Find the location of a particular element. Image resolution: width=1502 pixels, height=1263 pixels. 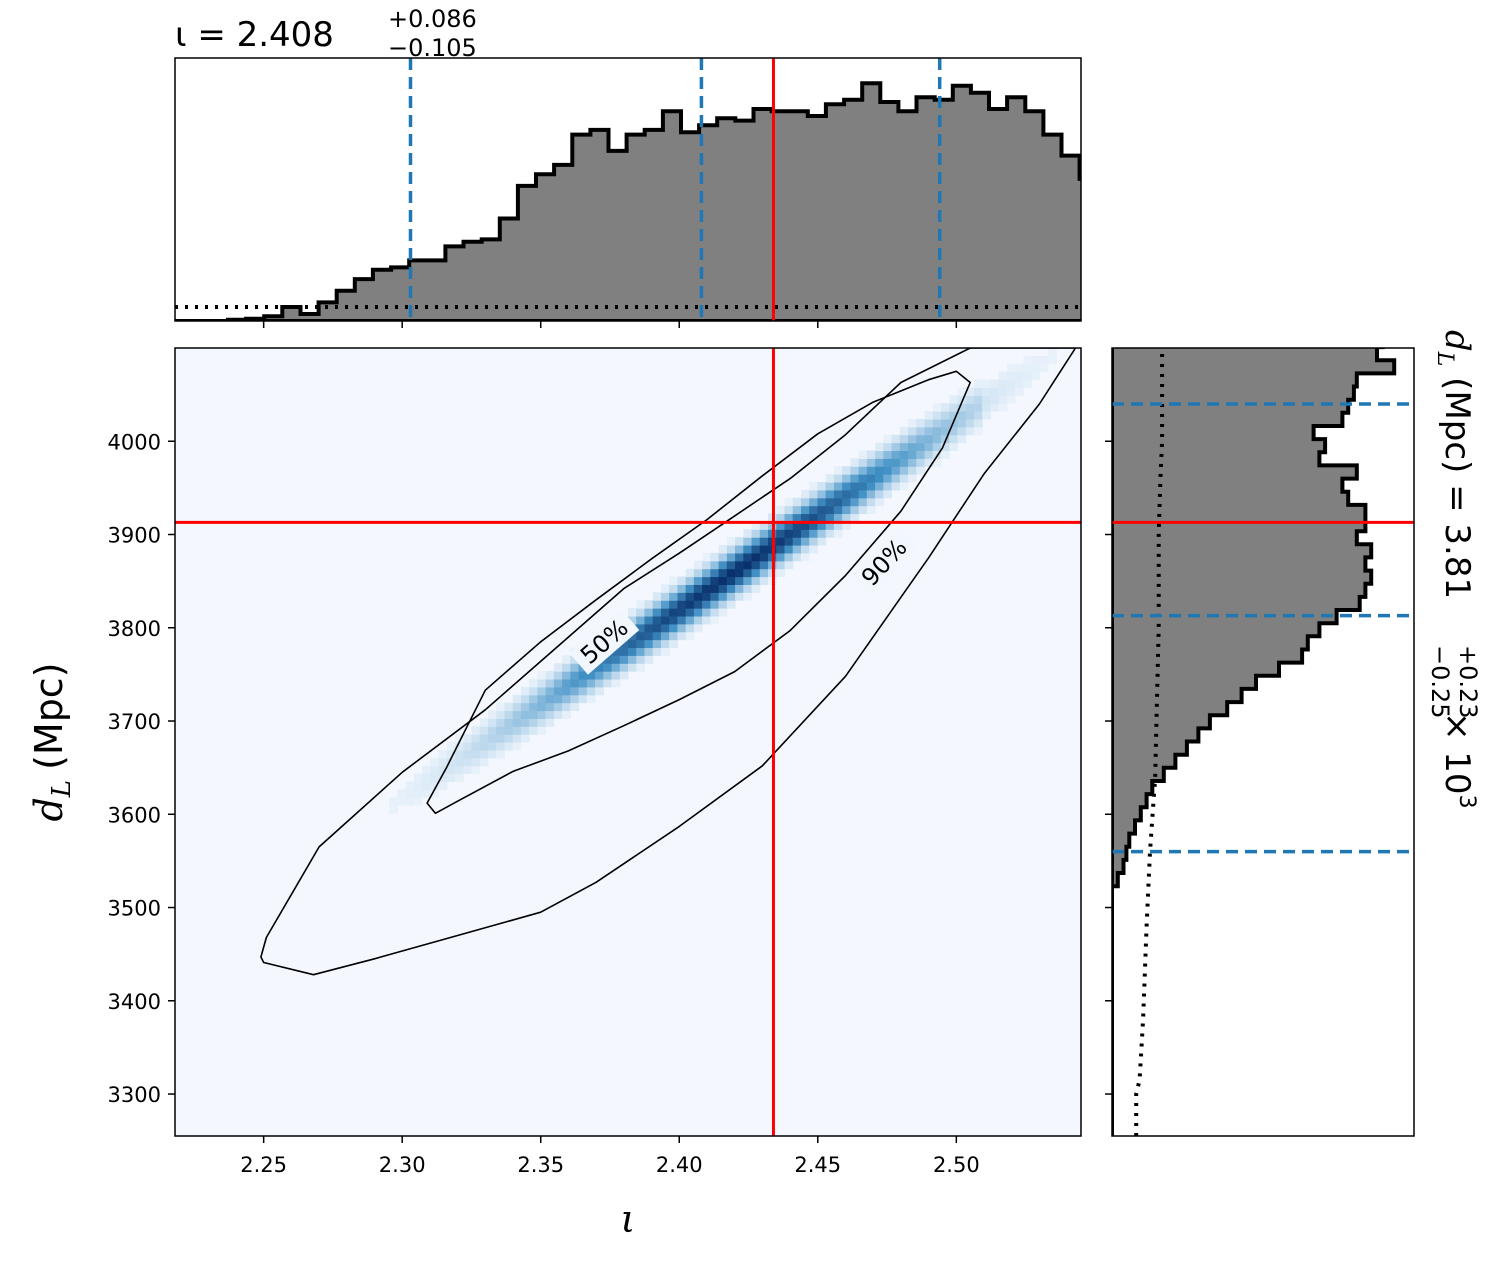

inclination-quantile-lines is located at coordinates (675, 189).